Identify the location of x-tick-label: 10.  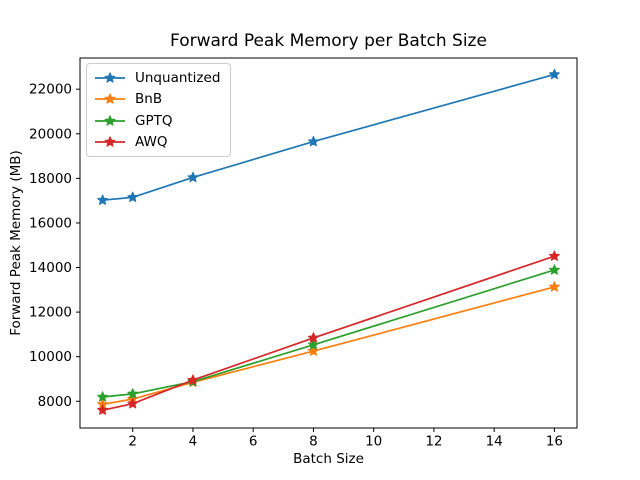
(373, 442).